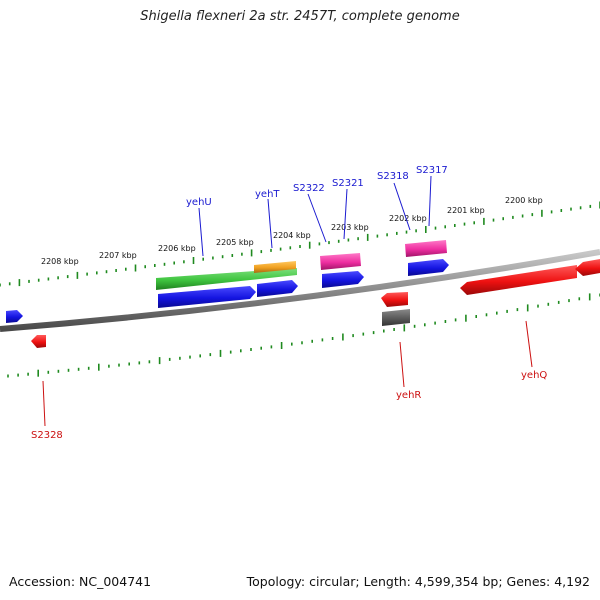 This screenshot has height=600, width=600. Describe the element at coordinates (408, 218) in the screenshot. I see `scale-tick-label: 2202 kbp` at that location.